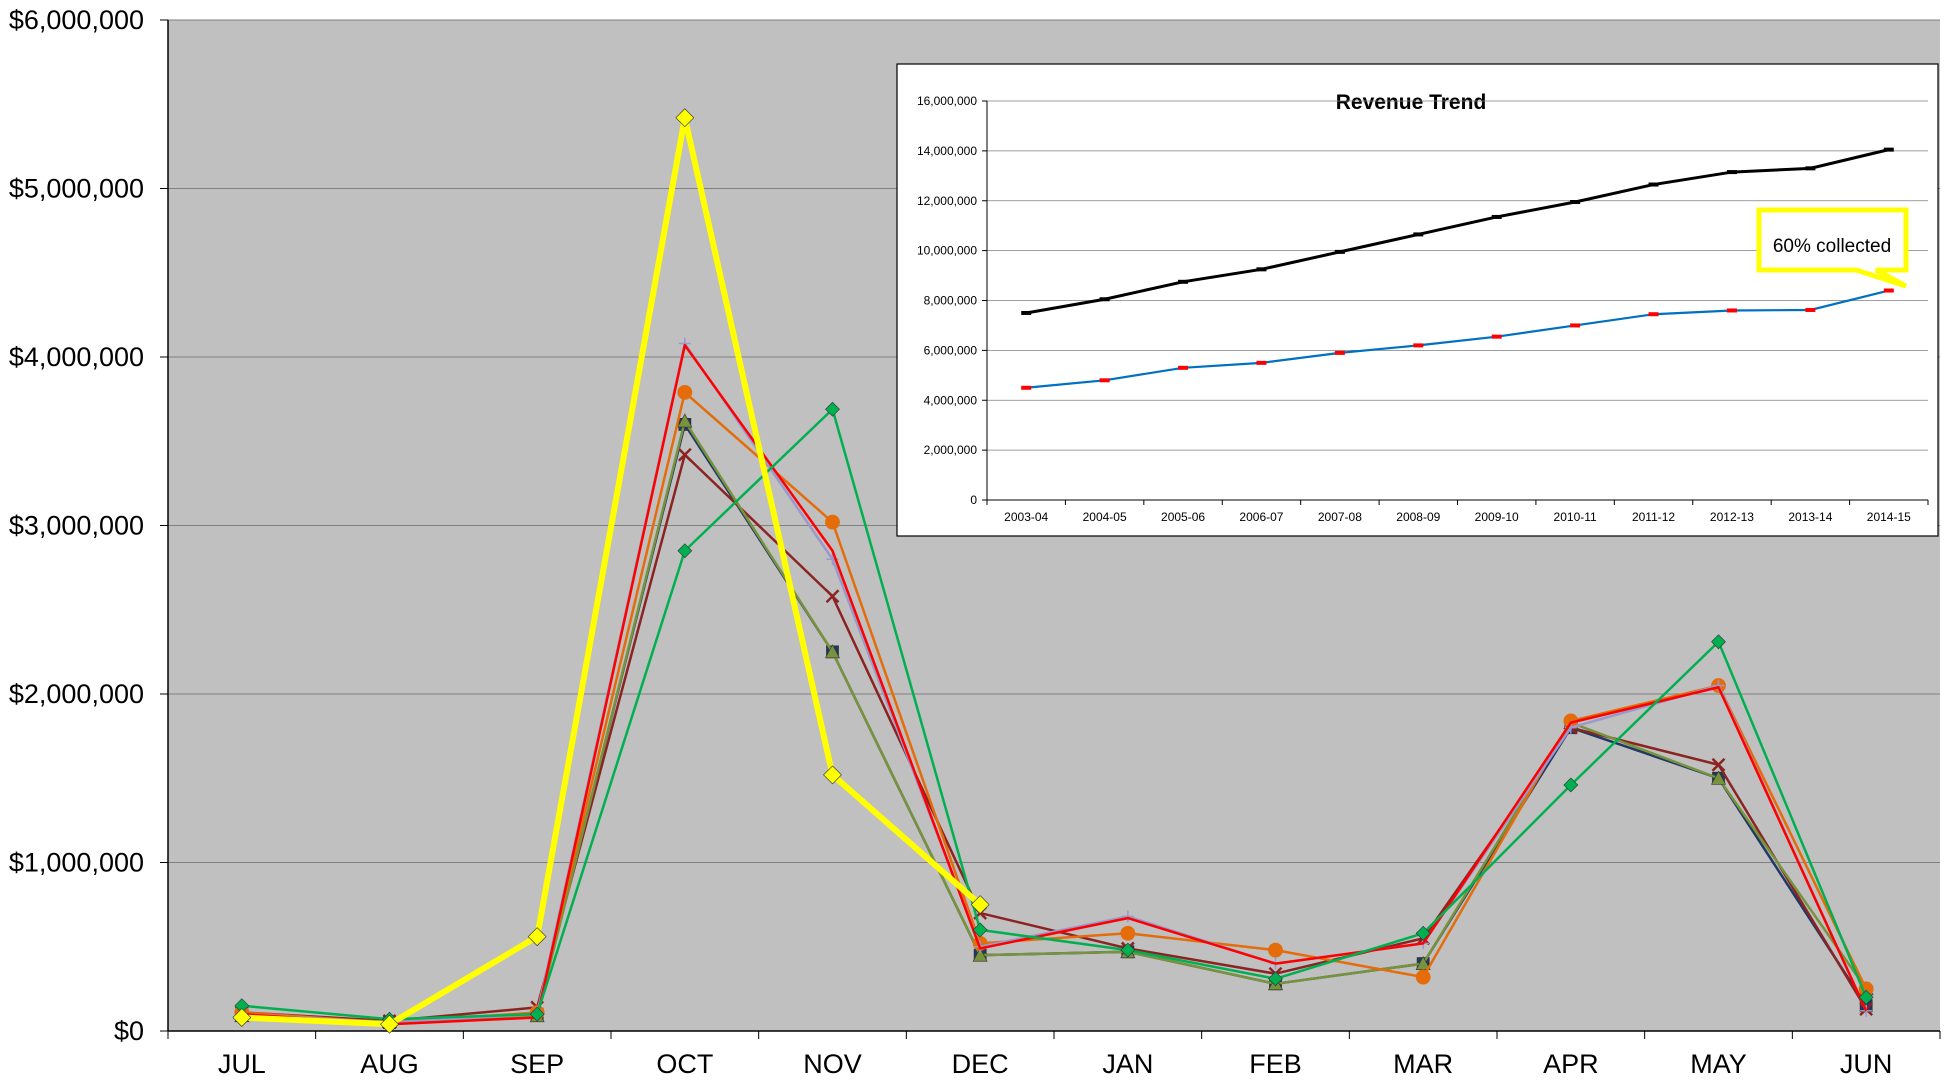 The width and height of the screenshot is (1944, 1082). Describe the element at coordinates (76, 189) in the screenshot. I see `y-tick-label: $5,000,000` at that location.